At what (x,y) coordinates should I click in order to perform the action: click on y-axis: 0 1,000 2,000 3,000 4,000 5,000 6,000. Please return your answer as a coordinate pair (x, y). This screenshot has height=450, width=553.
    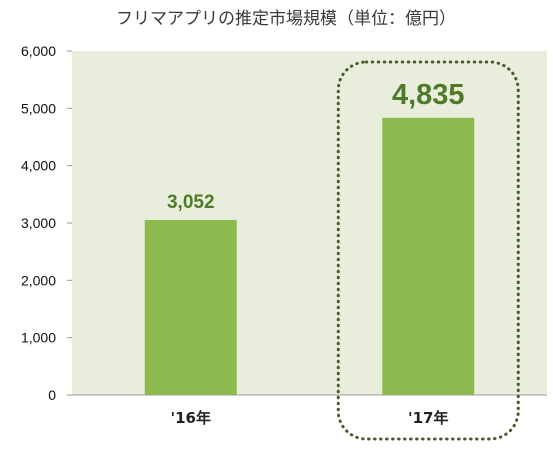
    Looking at the image, I should click on (46, 223).